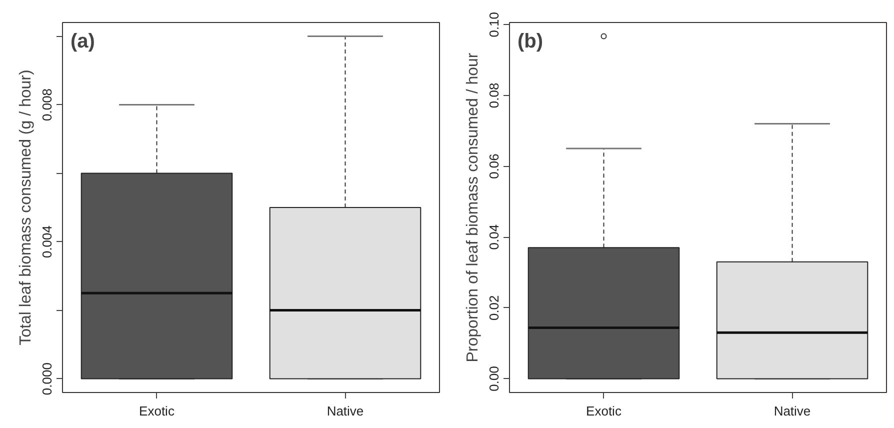 This screenshot has height=428, width=894. I want to click on y-tick-label: 0.008, so click(47, 104).